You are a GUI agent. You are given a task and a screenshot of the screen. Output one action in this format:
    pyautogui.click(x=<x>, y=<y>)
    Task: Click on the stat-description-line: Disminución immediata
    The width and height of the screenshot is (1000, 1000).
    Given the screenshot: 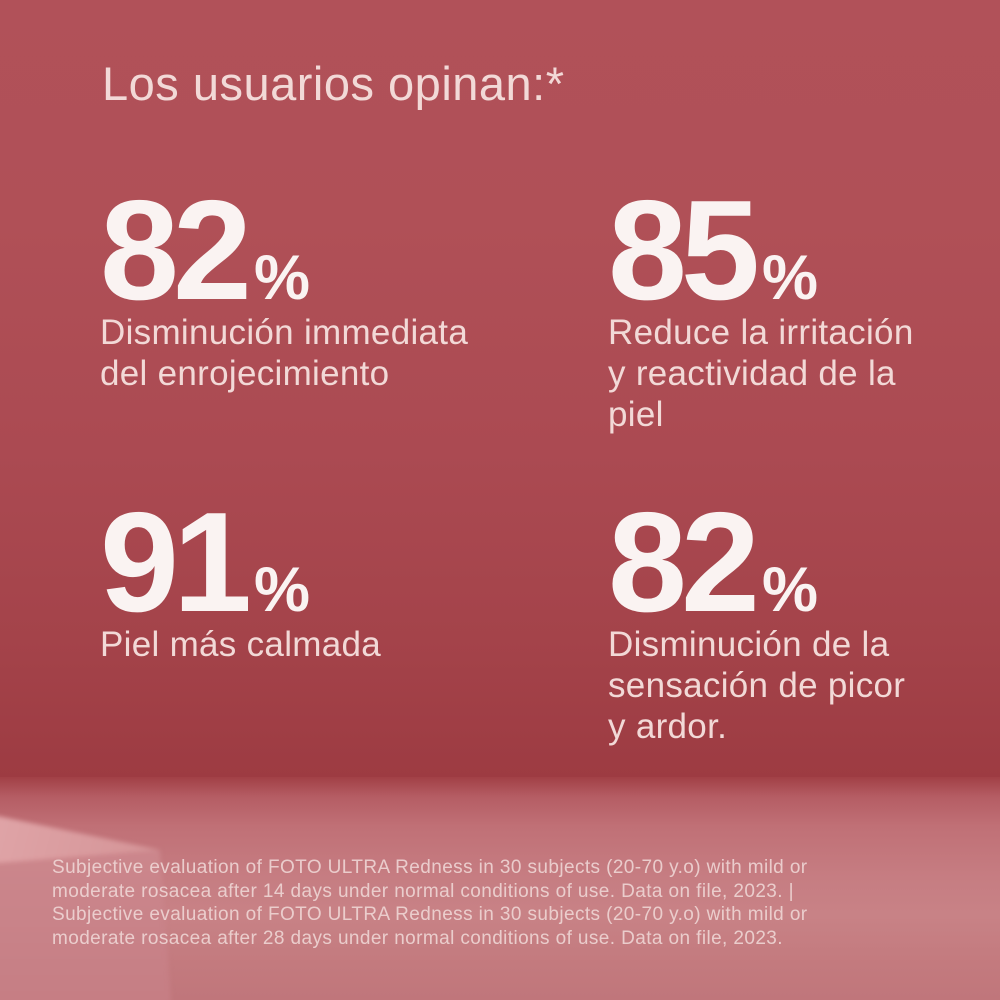 What is the action you would take?
    pyautogui.click(x=284, y=332)
    